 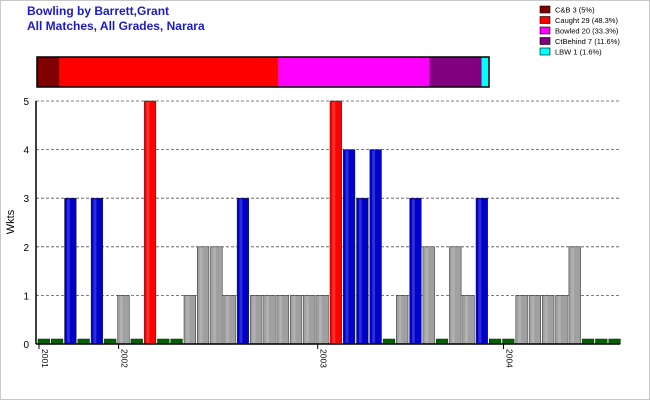 What do you see at coordinates (587, 41) in the screenshot?
I see `legend-label: CtBehind 7 (11.6%)` at bounding box center [587, 41].